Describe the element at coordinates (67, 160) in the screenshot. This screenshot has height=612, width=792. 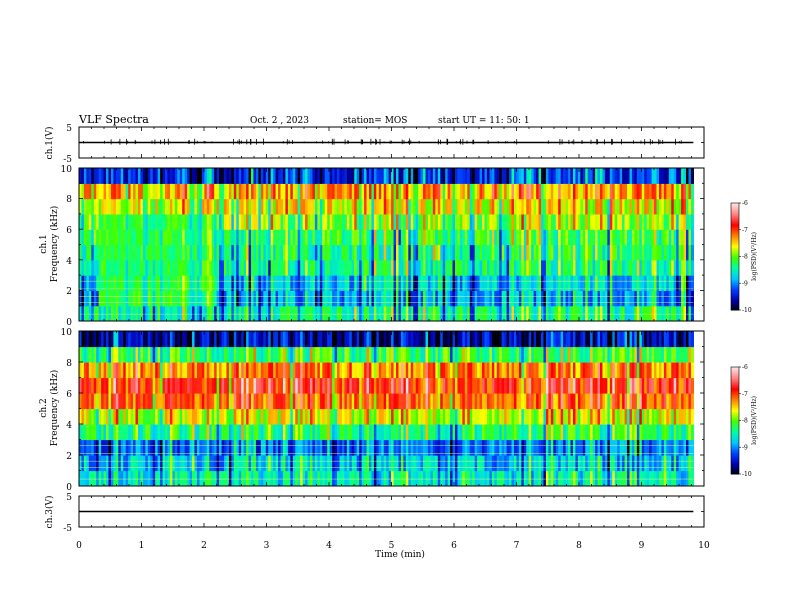
I see `ch1-ytick-bottom: -5` at that location.